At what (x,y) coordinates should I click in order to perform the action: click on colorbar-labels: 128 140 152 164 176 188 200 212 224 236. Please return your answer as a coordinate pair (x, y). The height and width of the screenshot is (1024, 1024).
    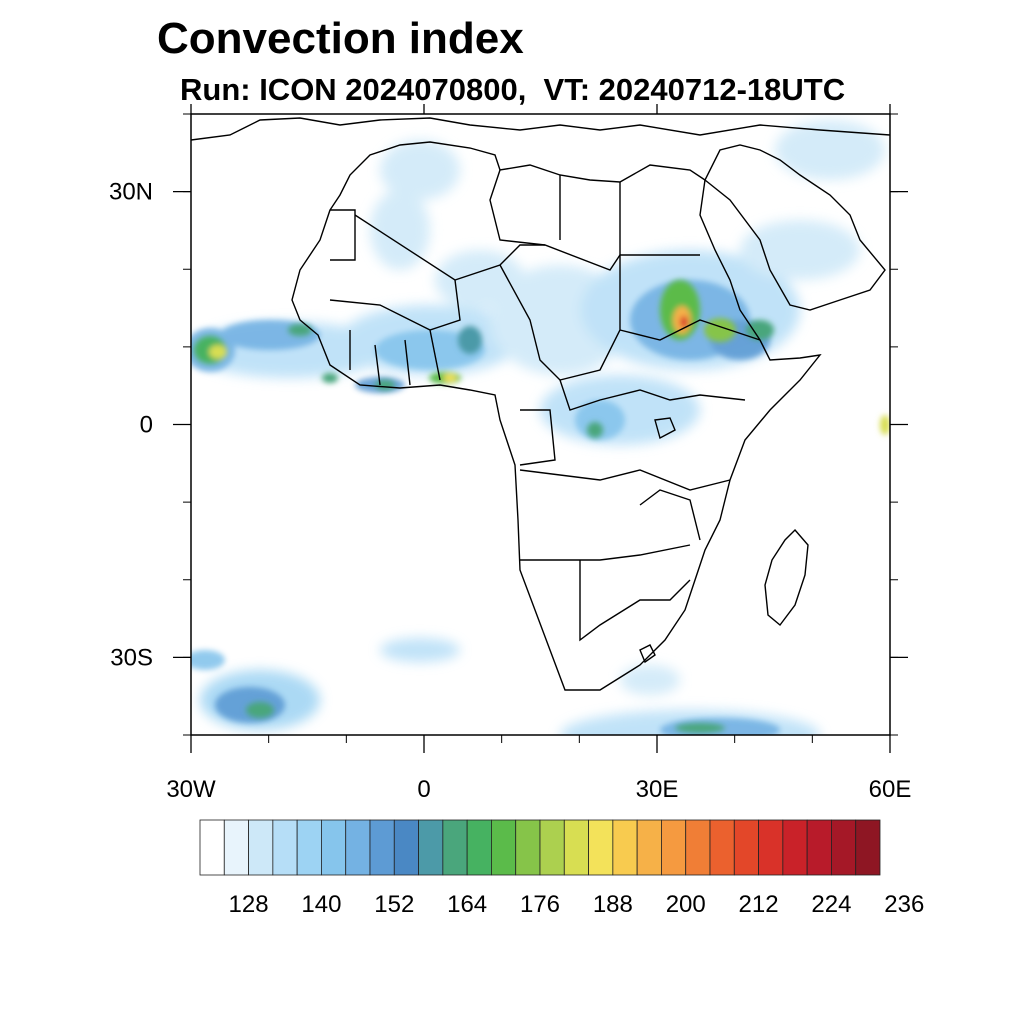
    Looking at the image, I should click on (577, 904).